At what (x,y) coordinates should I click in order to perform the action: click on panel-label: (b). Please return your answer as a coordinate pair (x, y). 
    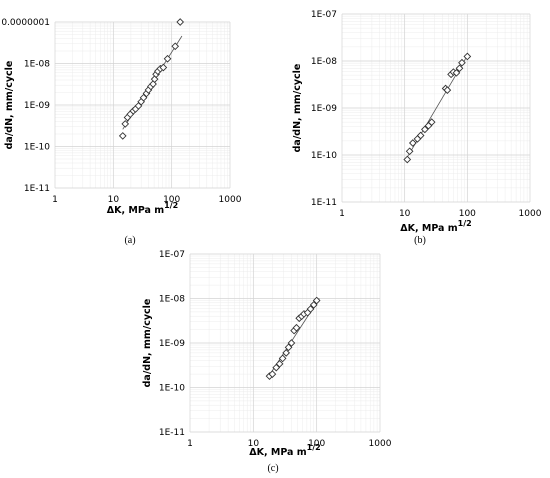
    Looking at the image, I should click on (420, 240).